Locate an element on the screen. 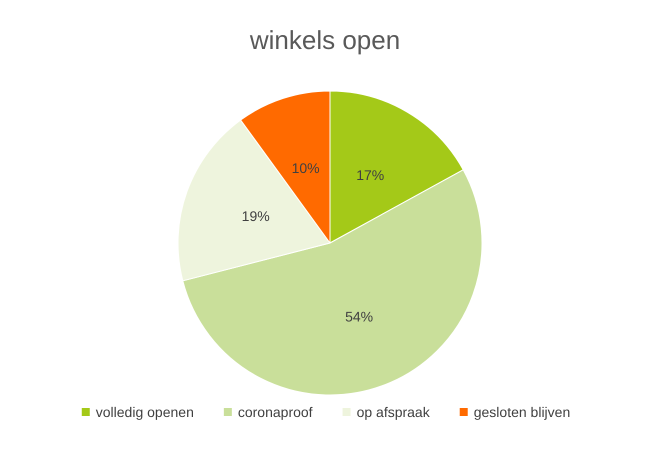 The width and height of the screenshot is (650, 450). data-label: 19% is located at coordinates (256, 216).